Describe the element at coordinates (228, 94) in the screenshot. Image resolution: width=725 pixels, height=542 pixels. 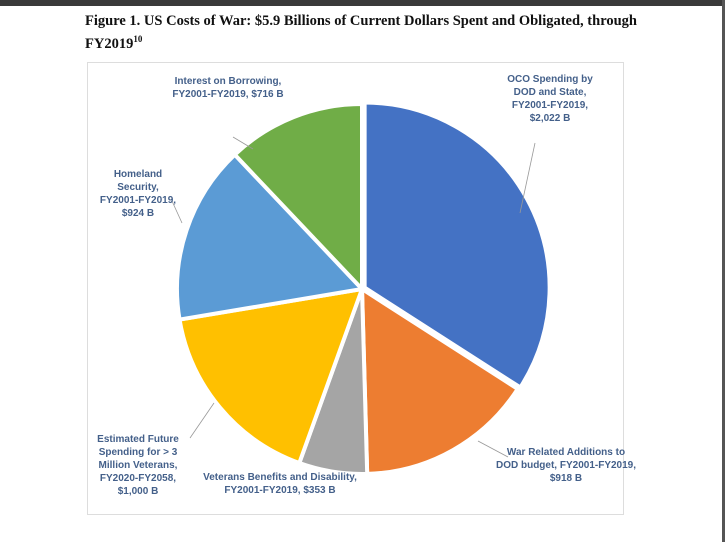
I see `data-label-line: FY2001-FY2019, $716 B` at that location.